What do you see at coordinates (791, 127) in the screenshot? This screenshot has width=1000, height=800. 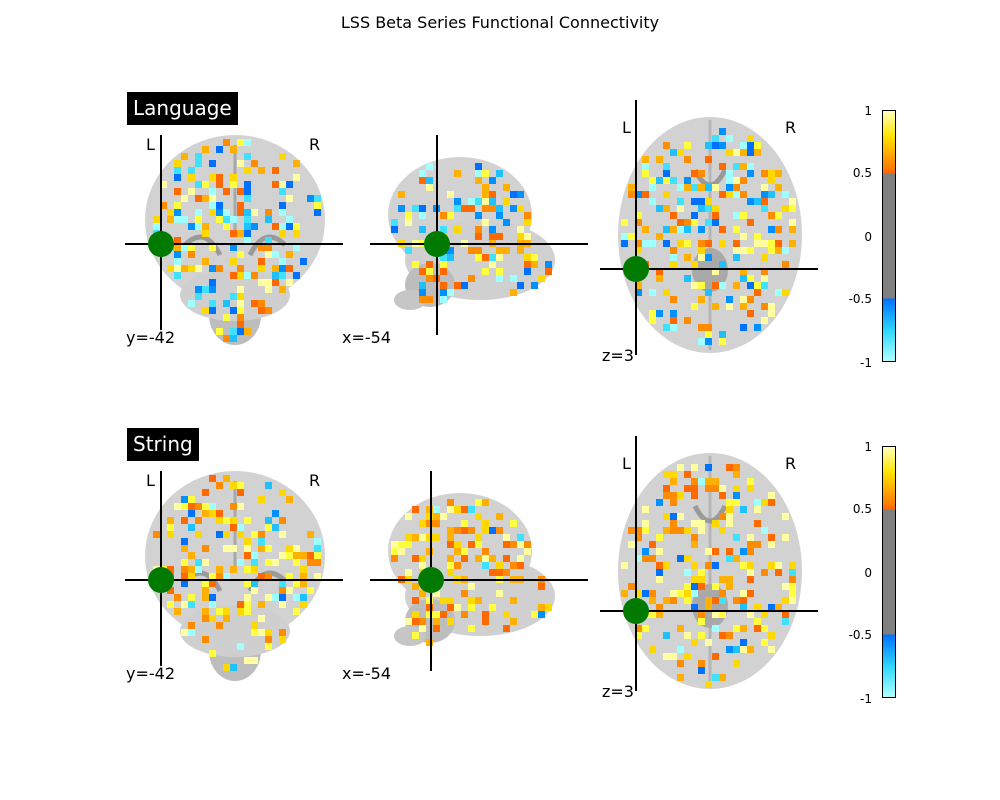 I see `orientation-right-label: R` at bounding box center [791, 127].